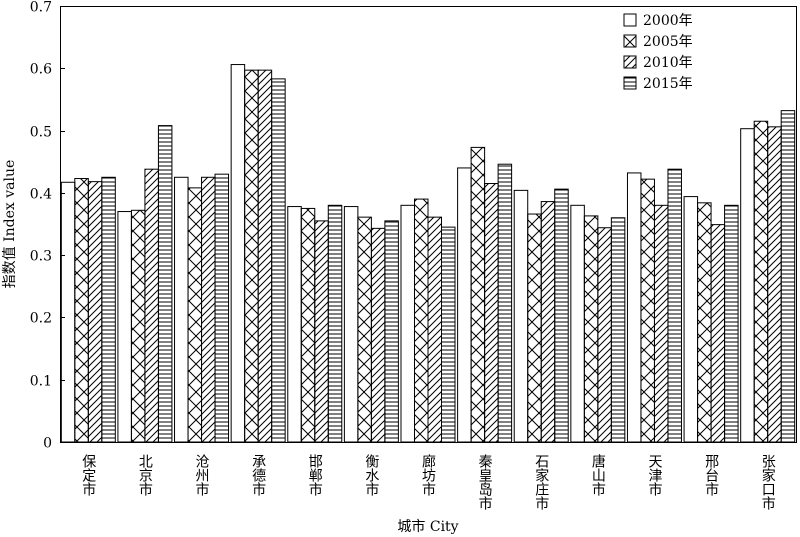  Describe the element at coordinates (485, 482) in the screenshot. I see `x-tick-label: 秦皇岛市` at that location.